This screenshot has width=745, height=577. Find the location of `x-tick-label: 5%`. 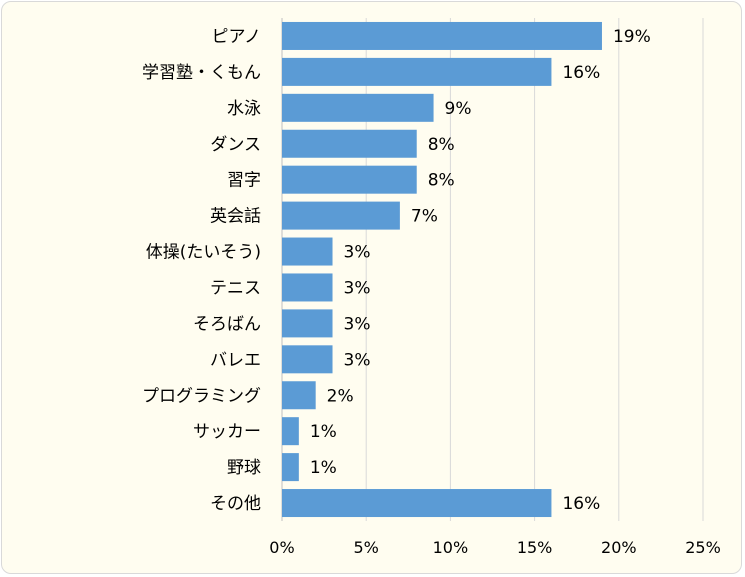

x-tick-label: 5% is located at coordinates (366, 547).